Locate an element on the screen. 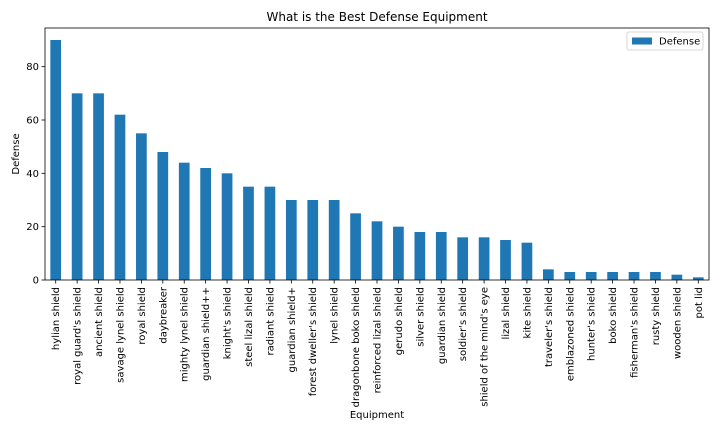 This screenshot has width=720, height=432. x-axis-label: Equipment is located at coordinates (377, 415).